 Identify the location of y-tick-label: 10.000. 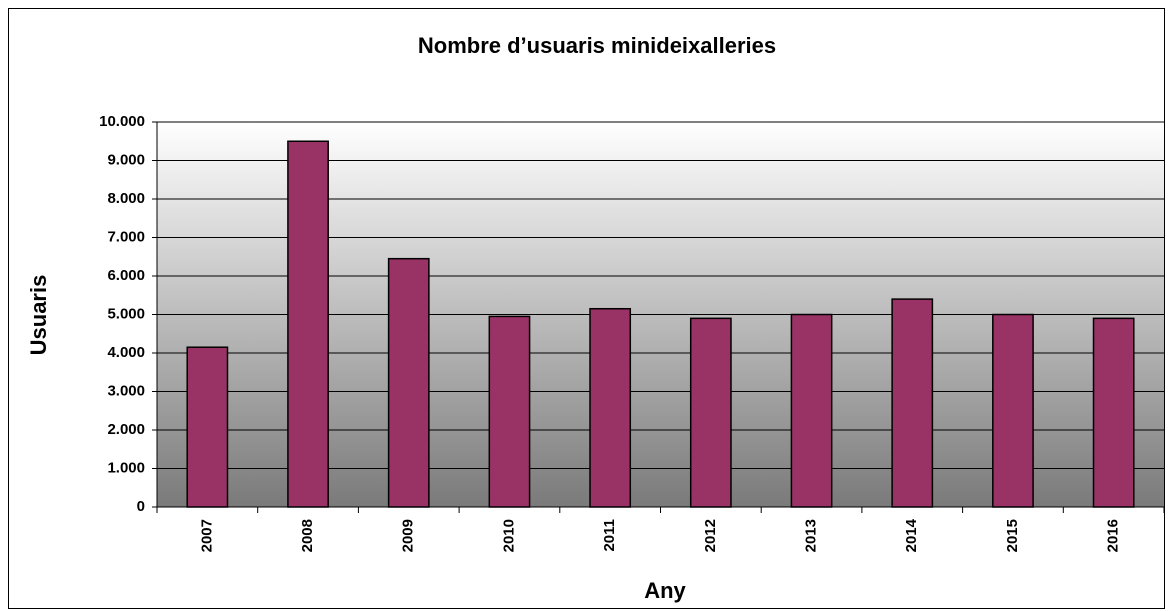
(122, 121).